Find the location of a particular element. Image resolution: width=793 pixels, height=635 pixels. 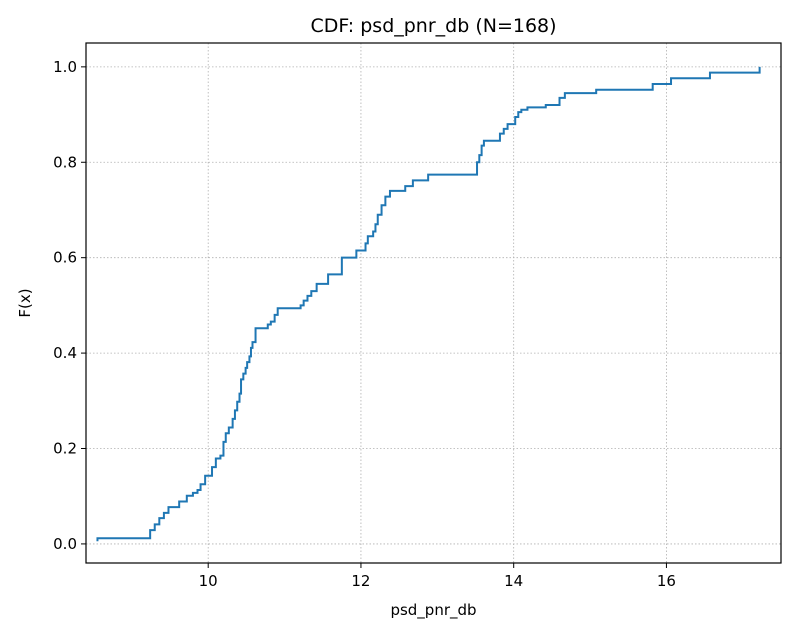

x-tick-label: 12 is located at coordinates (360, 581).